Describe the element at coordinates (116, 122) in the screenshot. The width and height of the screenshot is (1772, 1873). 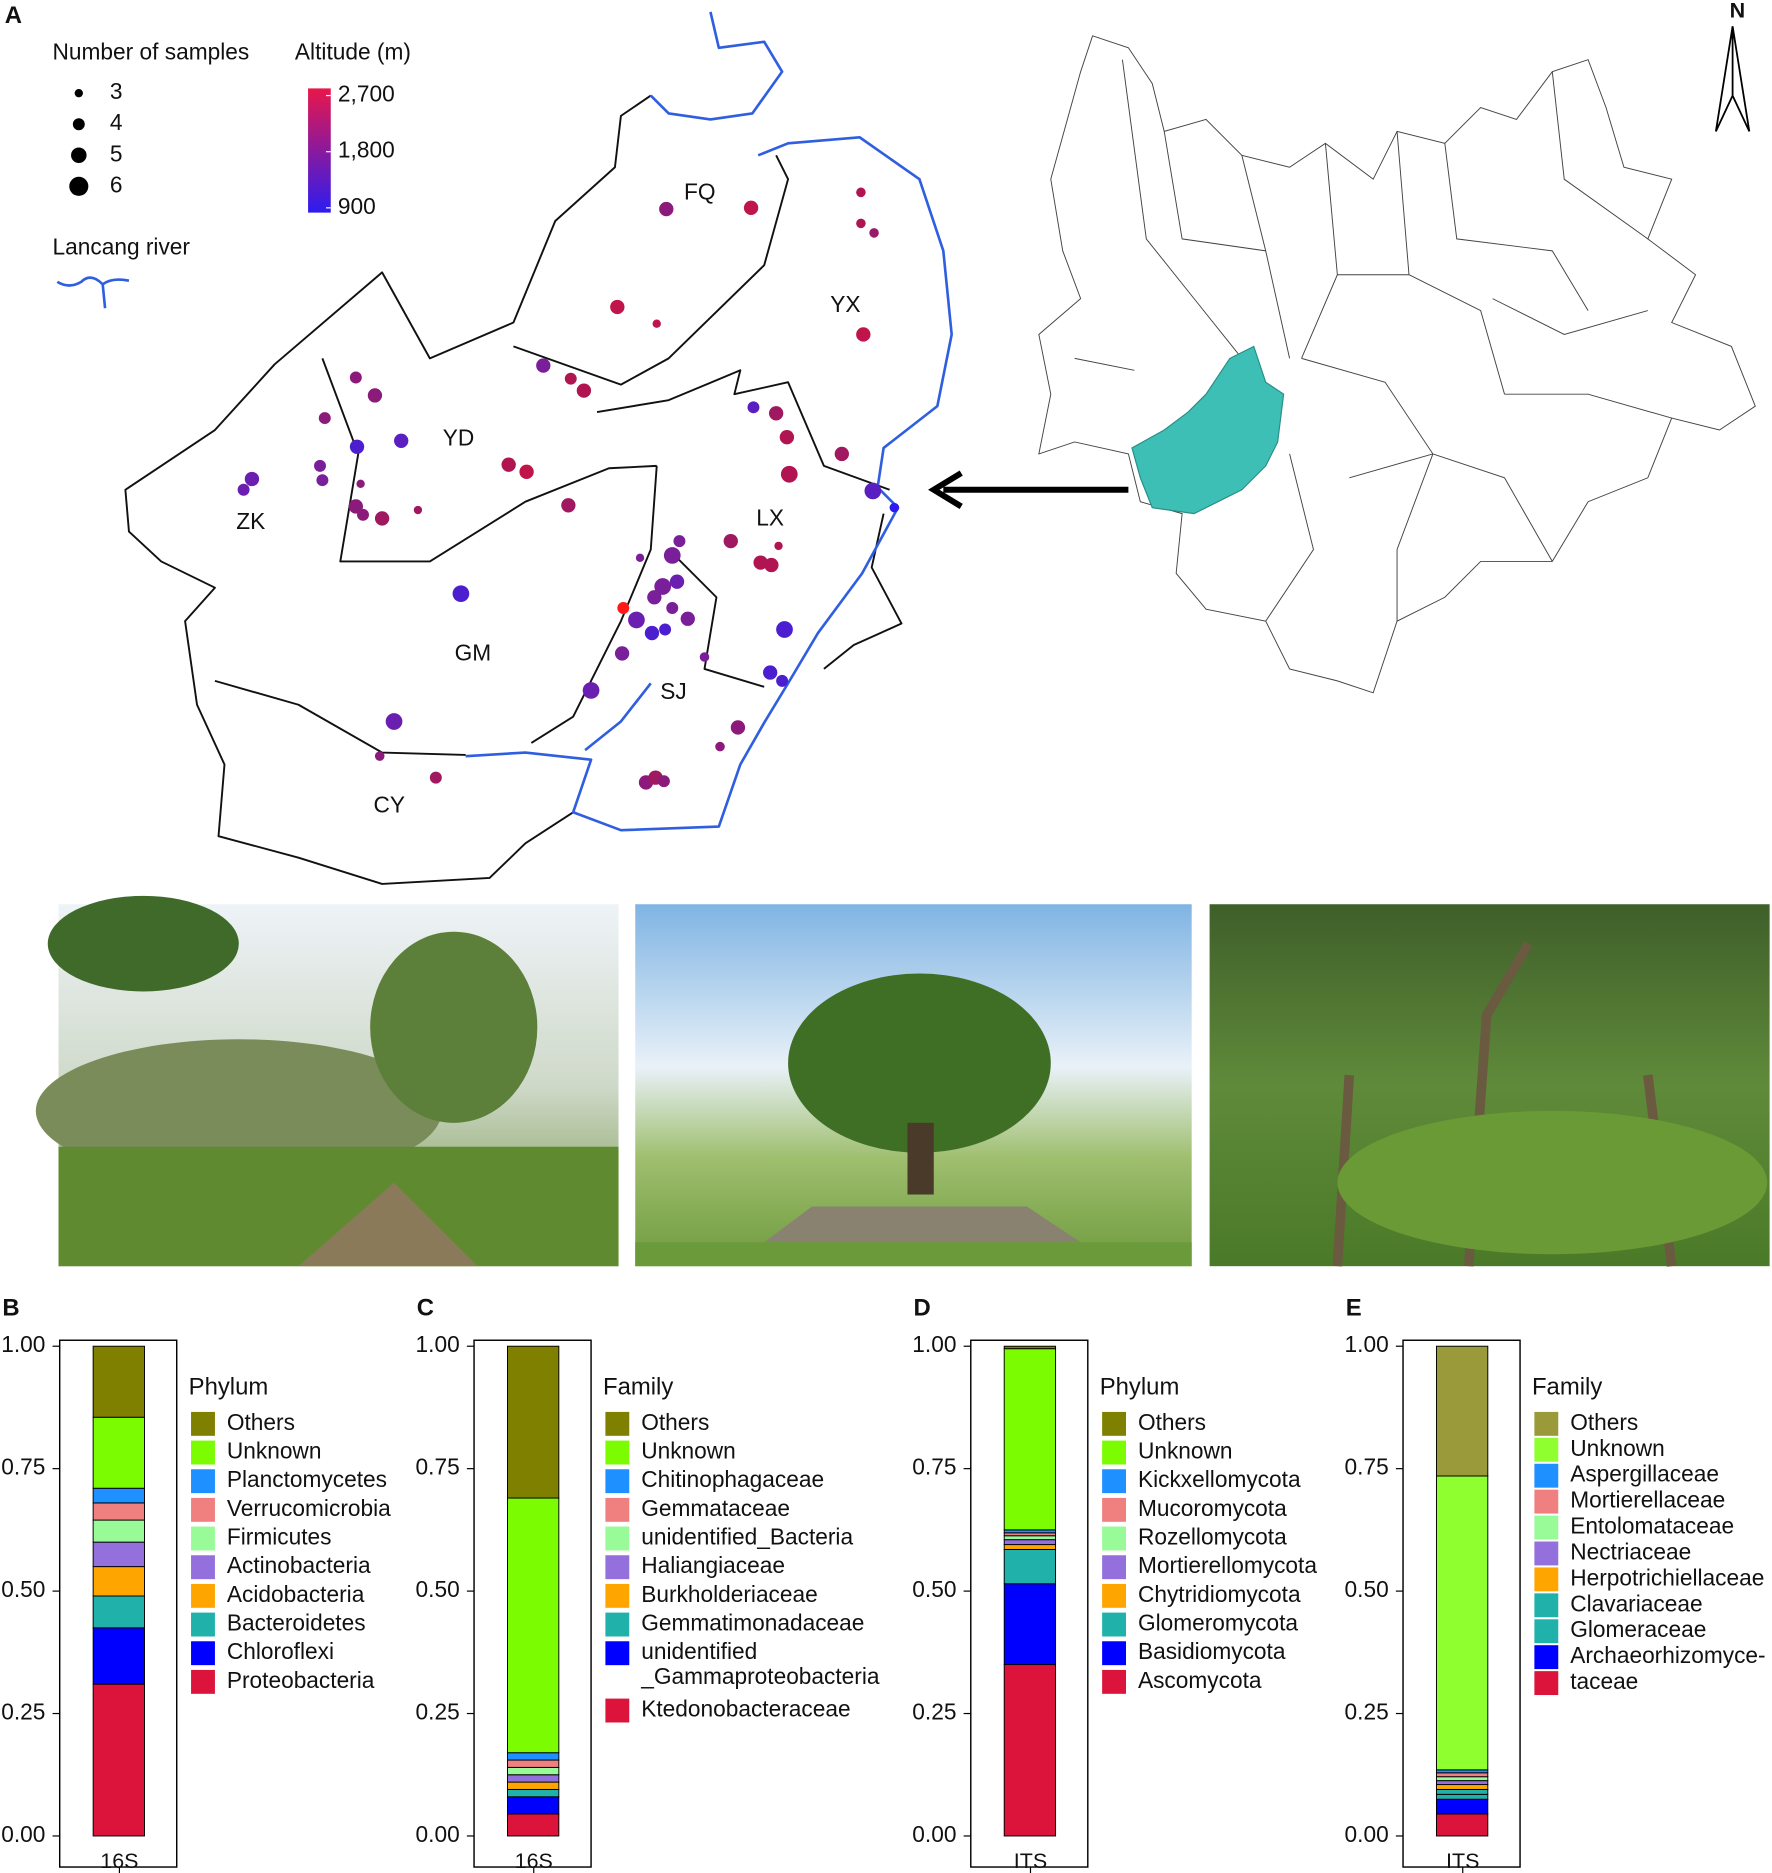
I see `size-legend-label: 4` at that location.